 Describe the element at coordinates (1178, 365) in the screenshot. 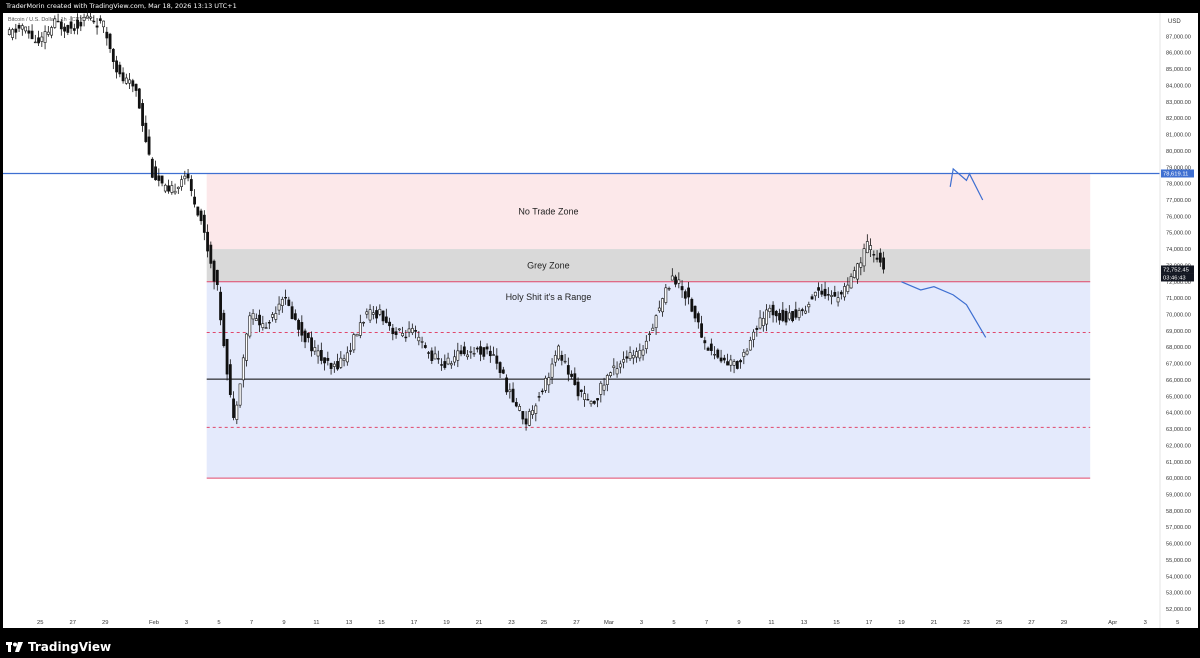

I see `y-tick-label: 67,000.00` at that location.